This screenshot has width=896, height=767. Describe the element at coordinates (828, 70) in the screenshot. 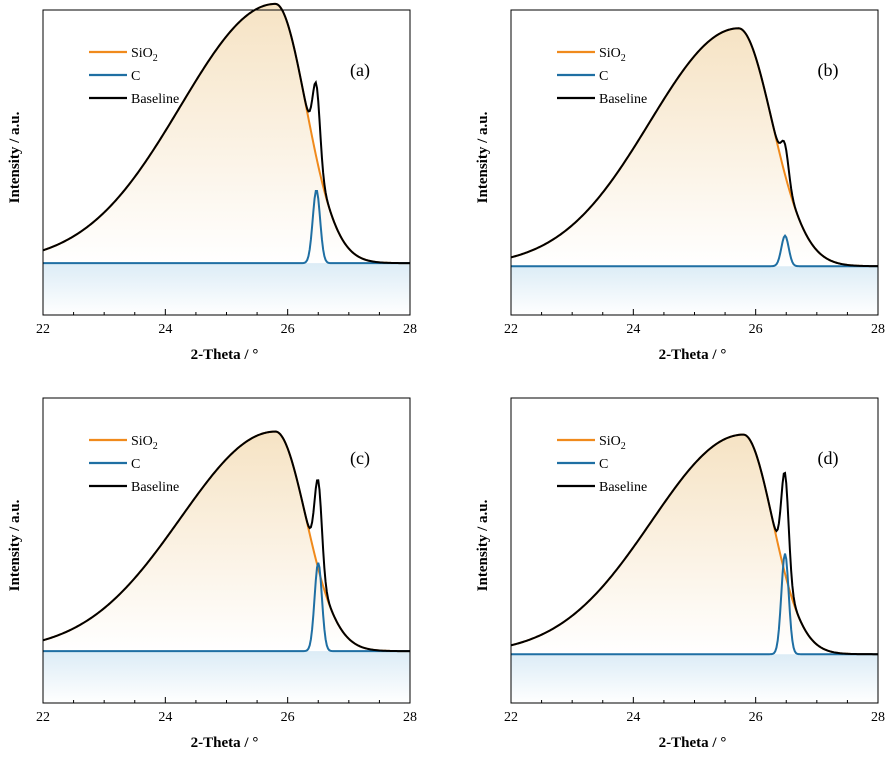

I see `panel-label: (b)` at that location.